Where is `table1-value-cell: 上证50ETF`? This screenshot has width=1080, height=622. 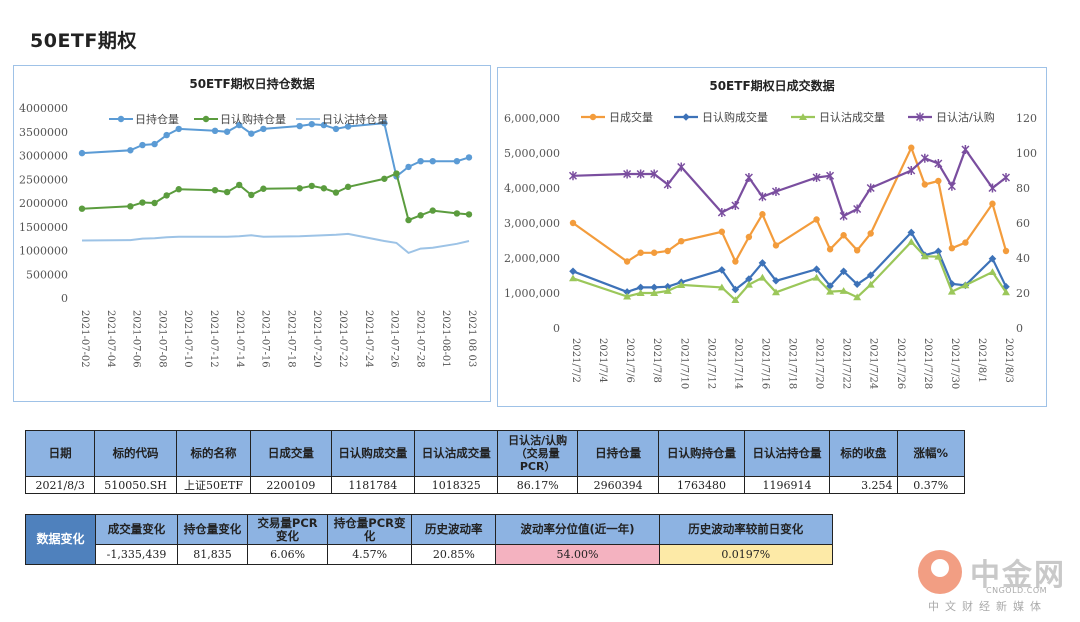
table1-value-cell: 上证50ETF is located at coordinates (213, 485).